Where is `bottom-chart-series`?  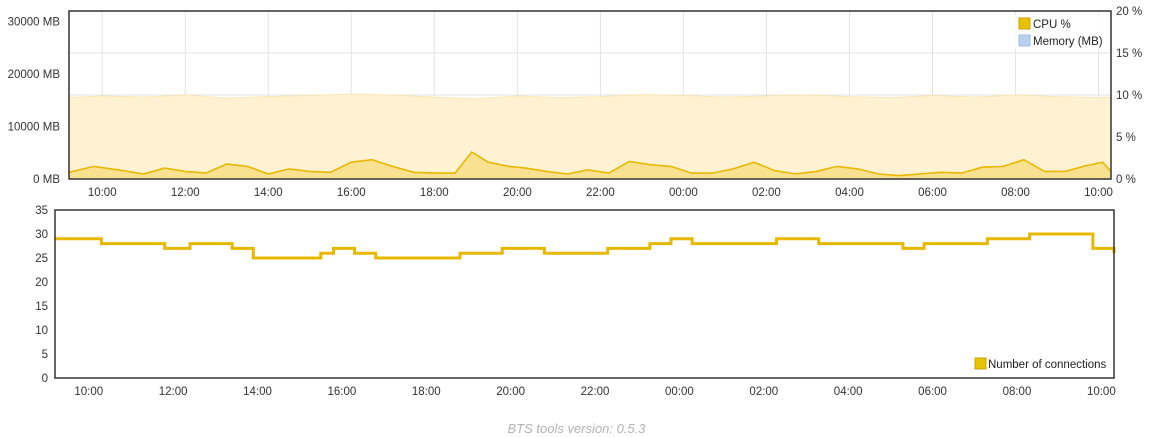
bottom-chart-series is located at coordinates (585, 246).